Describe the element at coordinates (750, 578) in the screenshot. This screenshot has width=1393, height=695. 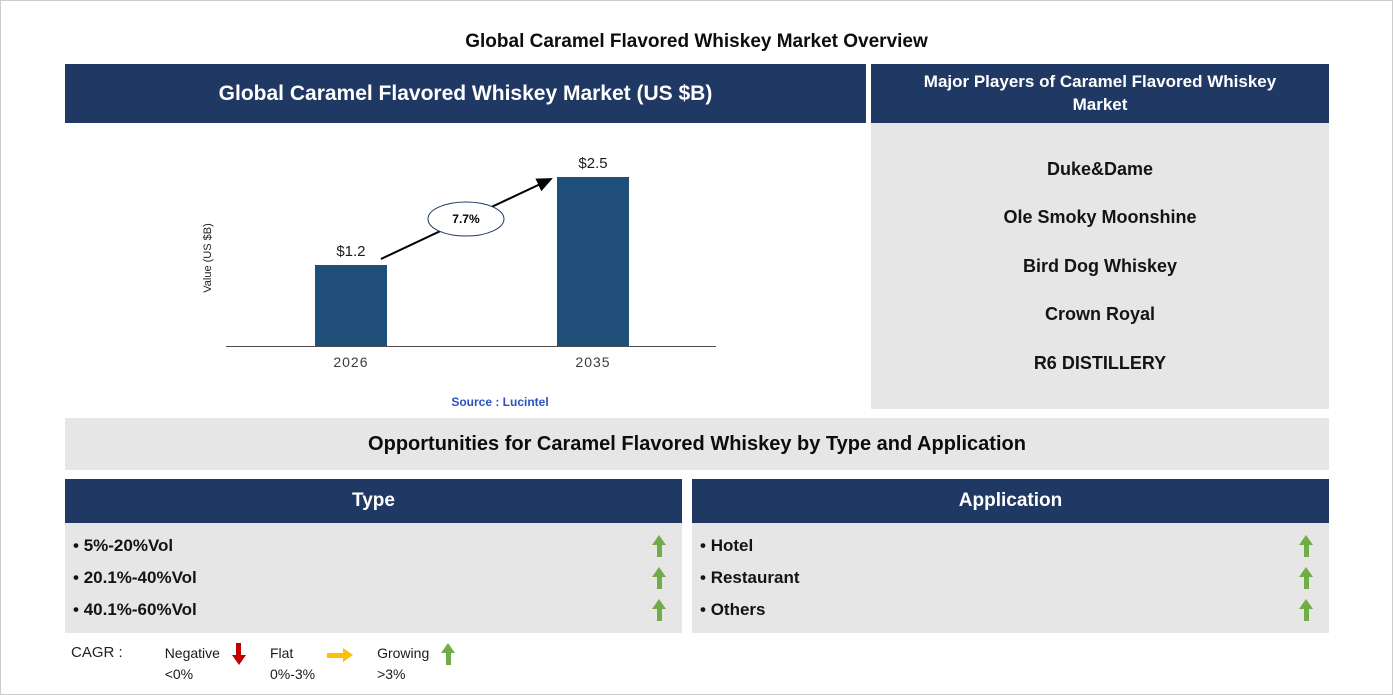
I see `application-item-label: Restaurant` at that location.